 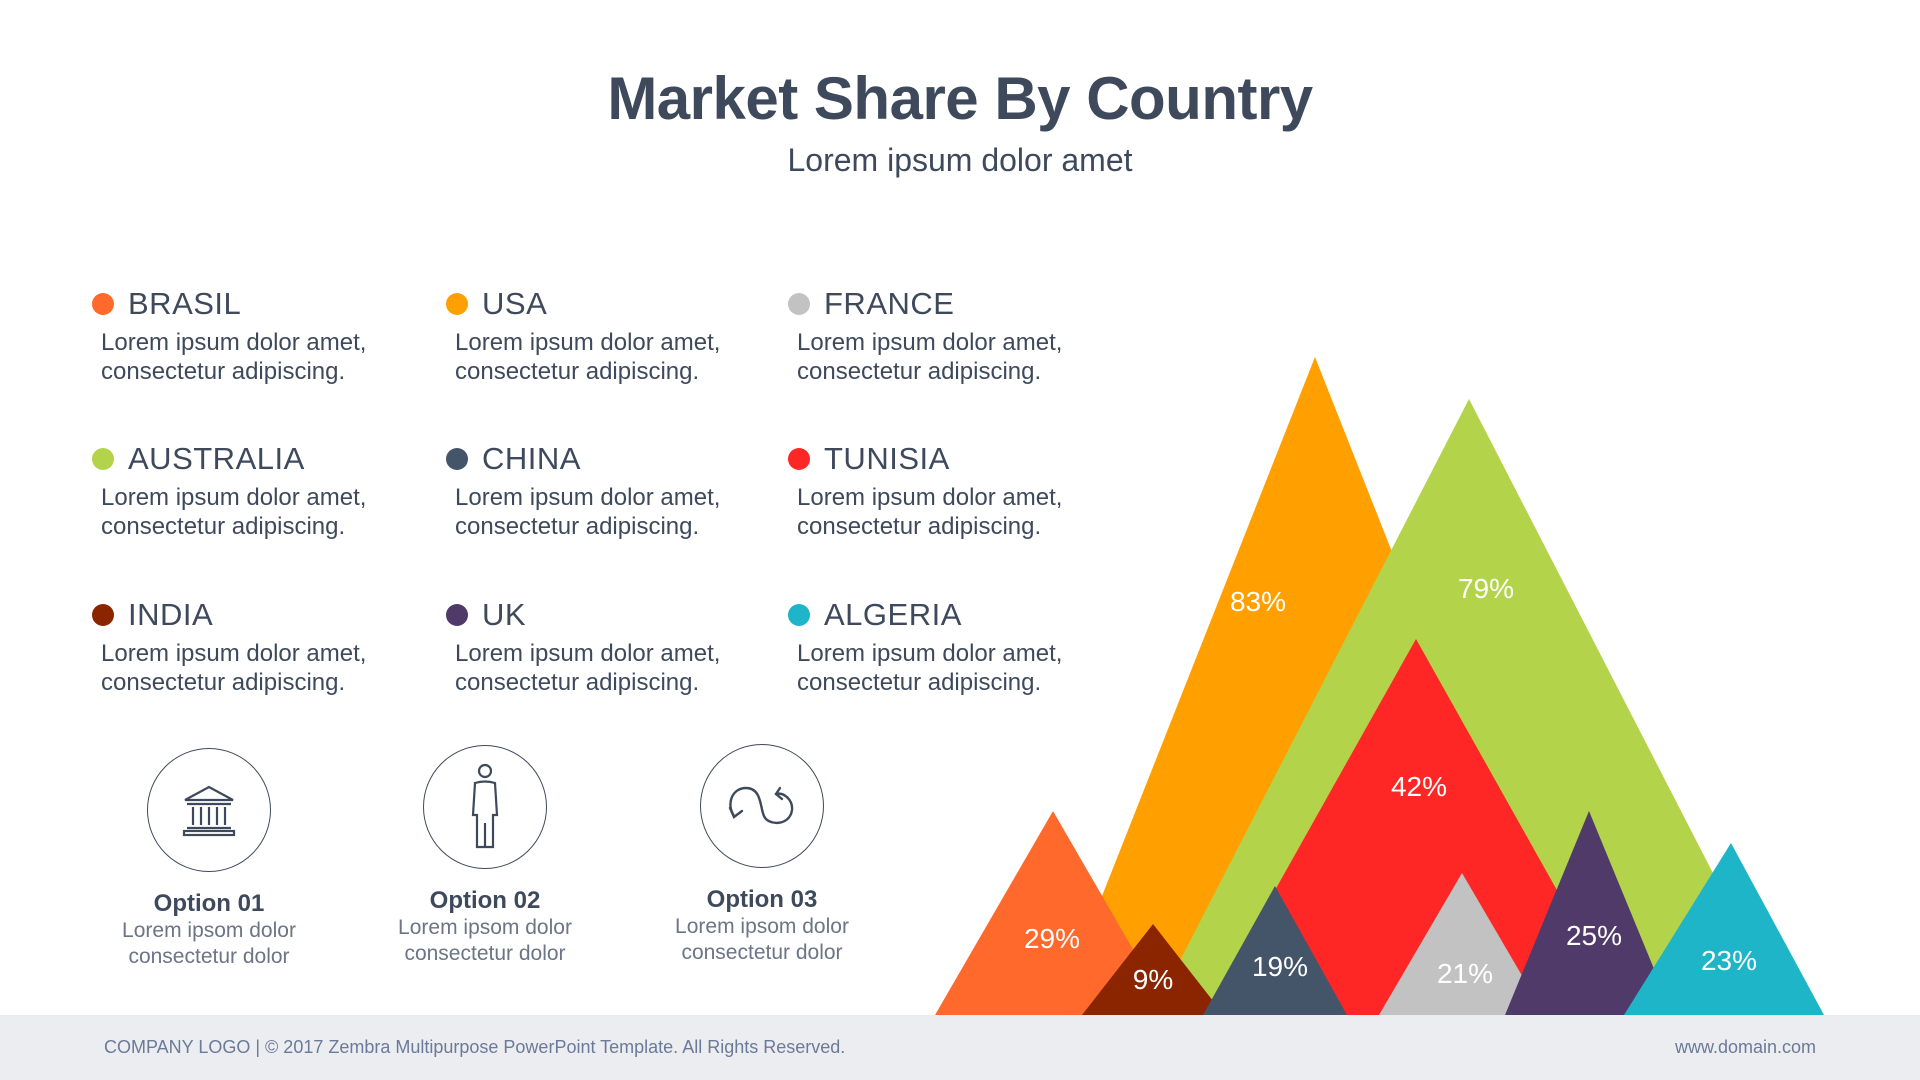 What do you see at coordinates (1745, 1047) in the screenshot?
I see `footer-url: www.domain.com` at bounding box center [1745, 1047].